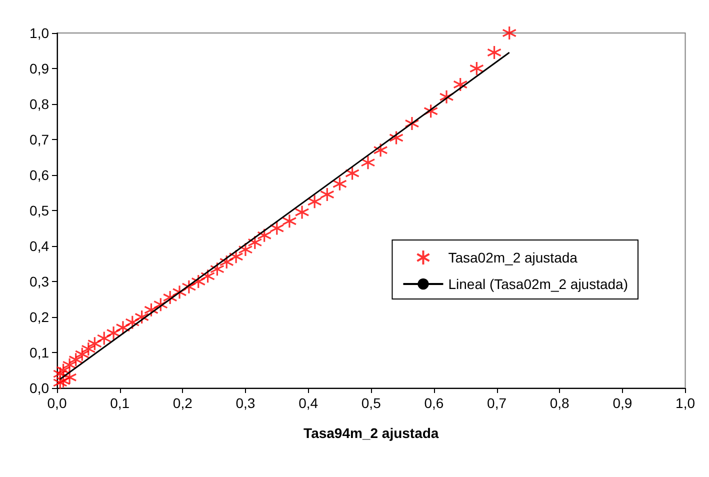 The height and width of the screenshot is (477, 709). I want to click on y-tick-label: 0,8, so click(40, 104).